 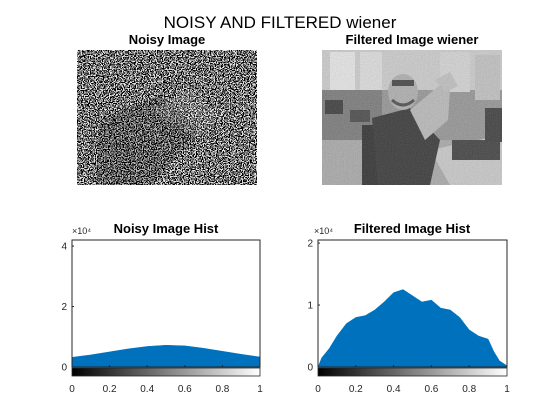 I want to click on filtered-hist-axes-box, so click(x=412, y=303).